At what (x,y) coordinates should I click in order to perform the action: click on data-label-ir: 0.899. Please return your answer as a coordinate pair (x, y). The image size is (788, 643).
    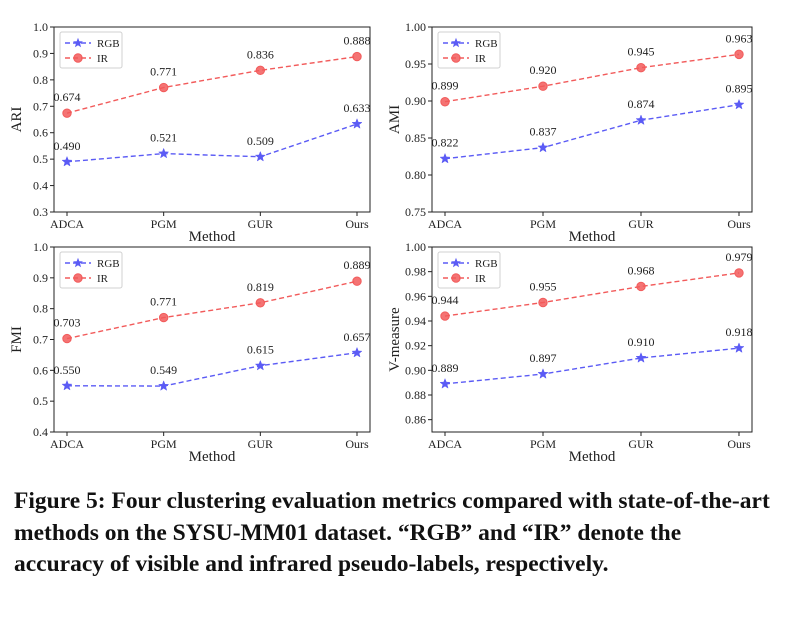
    Looking at the image, I should click on (445, 86).